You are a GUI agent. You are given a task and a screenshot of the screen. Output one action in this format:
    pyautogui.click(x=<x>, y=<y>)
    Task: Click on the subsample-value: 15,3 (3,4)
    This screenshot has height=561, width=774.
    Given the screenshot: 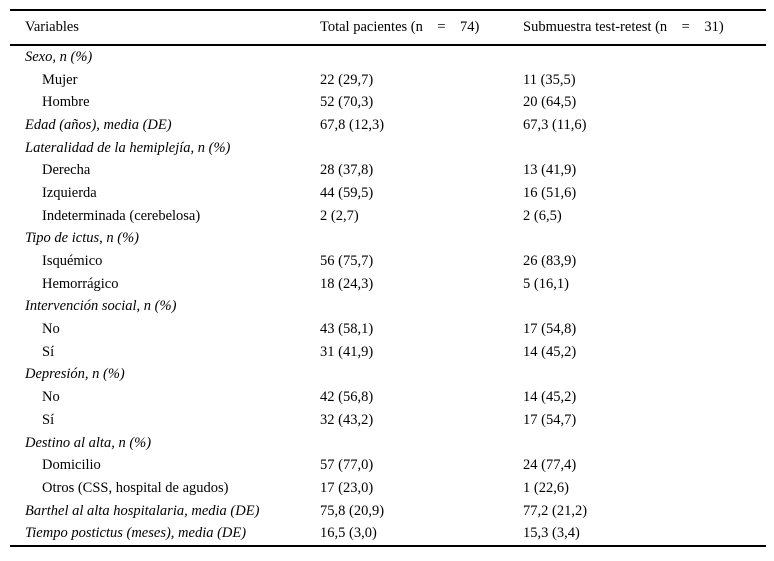 What is the action you would take?
    pyautogui.click(x=551, y=533)
    